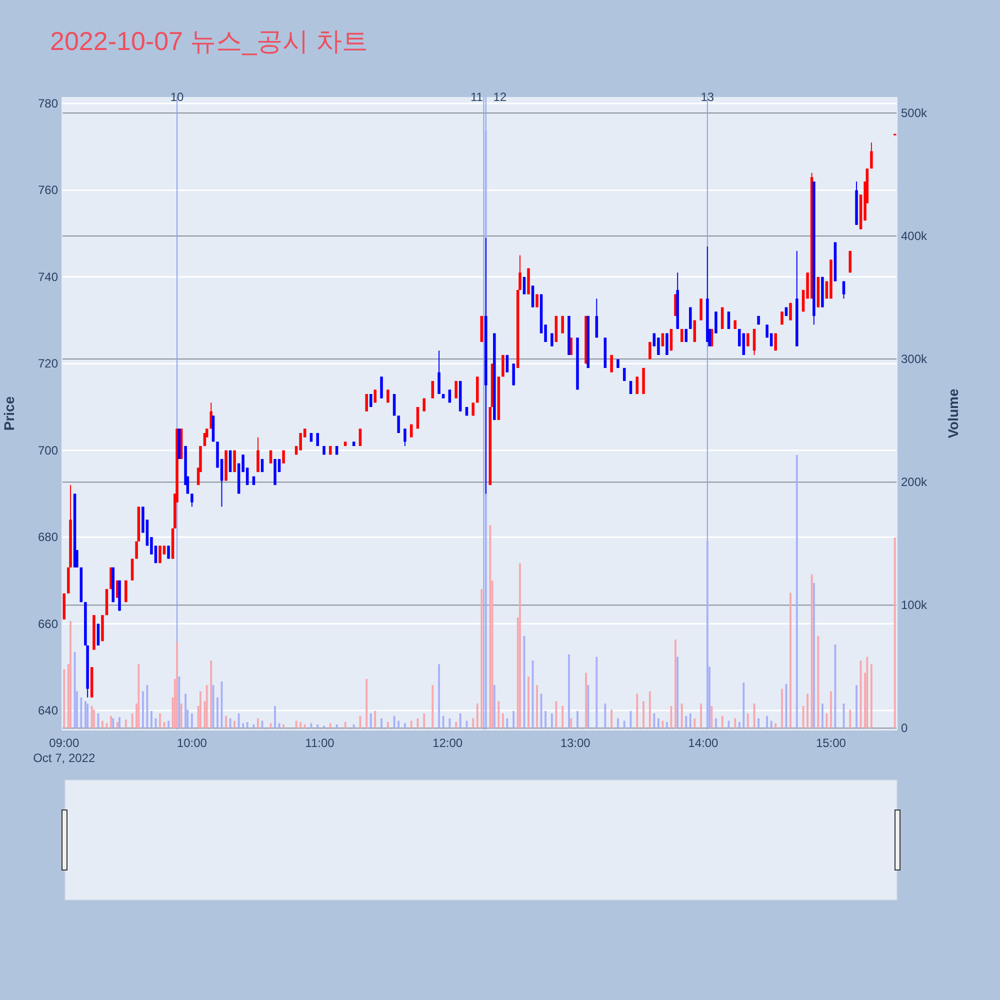  Describe the element at coordinates (48, 103) in the screenshot. I see `y-tick-label: 780` at that location.